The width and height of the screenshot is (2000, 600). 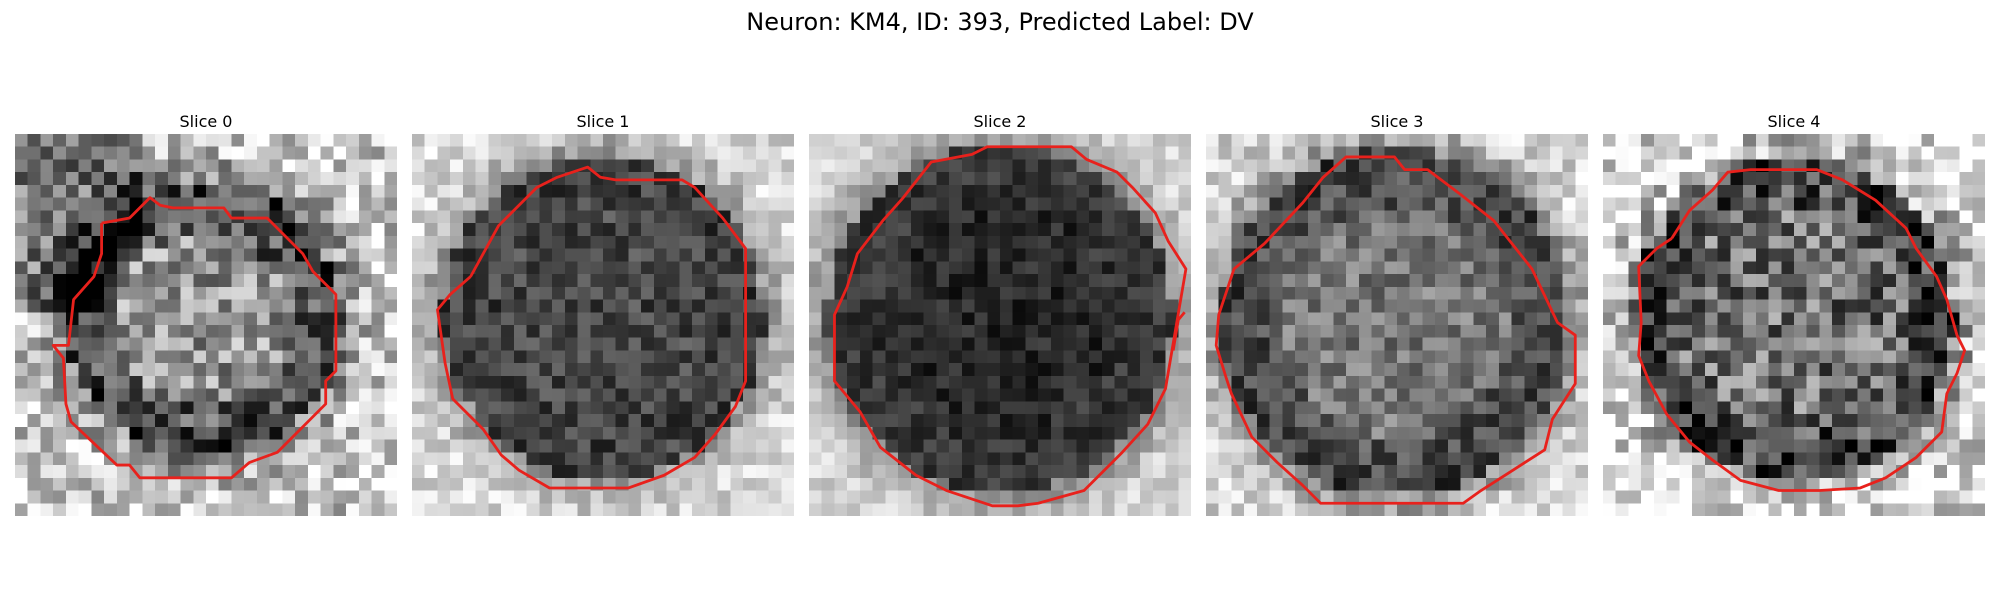 I want to click on slice-title: Slice 2, so click(x=1000, y=121).